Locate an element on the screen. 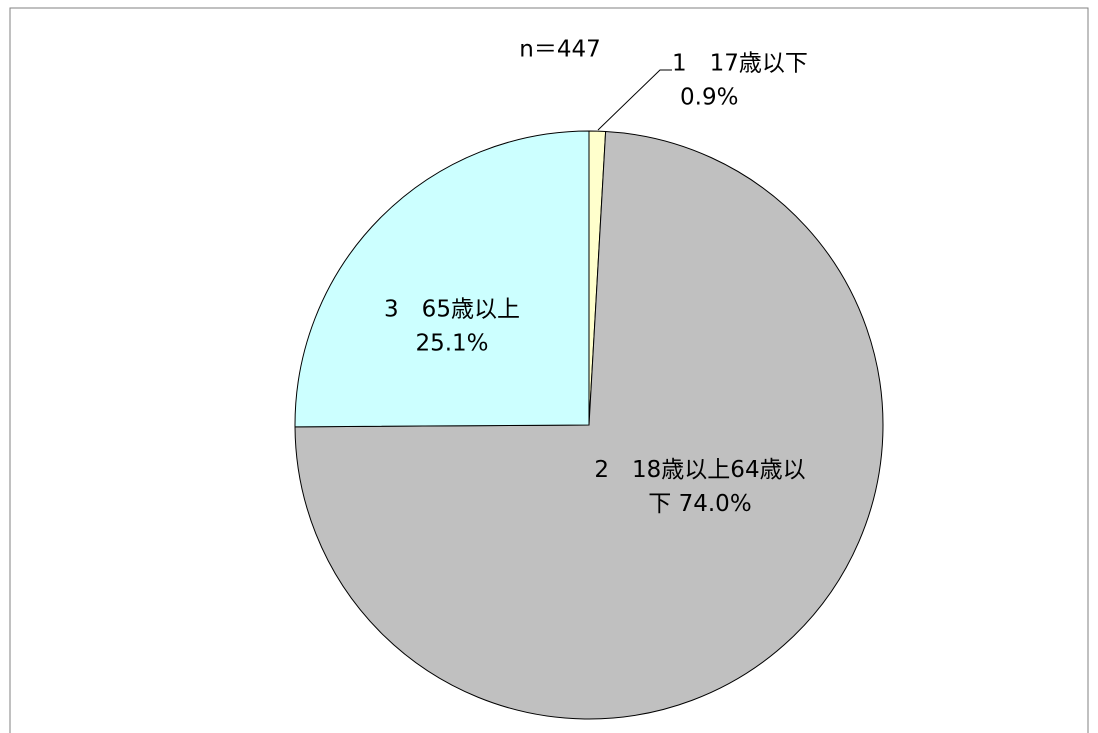  slice-value-label: 25.1% is located at coordinates (451, 344).